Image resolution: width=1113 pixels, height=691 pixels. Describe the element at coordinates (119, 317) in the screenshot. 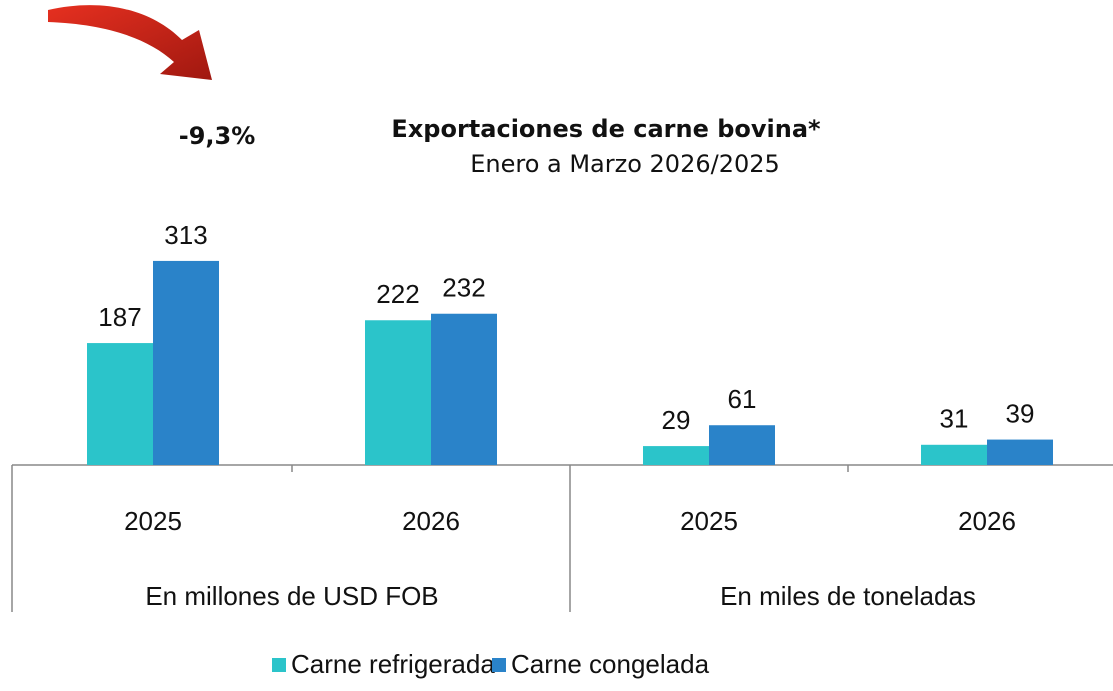

I see `data-label: 187` at that location.